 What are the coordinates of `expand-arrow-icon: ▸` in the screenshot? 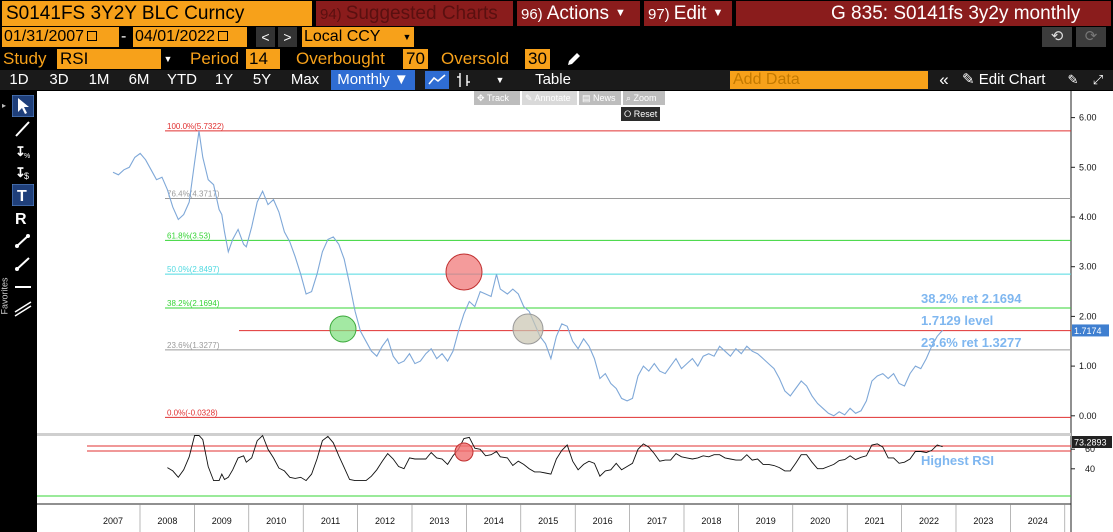 It's located at (4, 105).